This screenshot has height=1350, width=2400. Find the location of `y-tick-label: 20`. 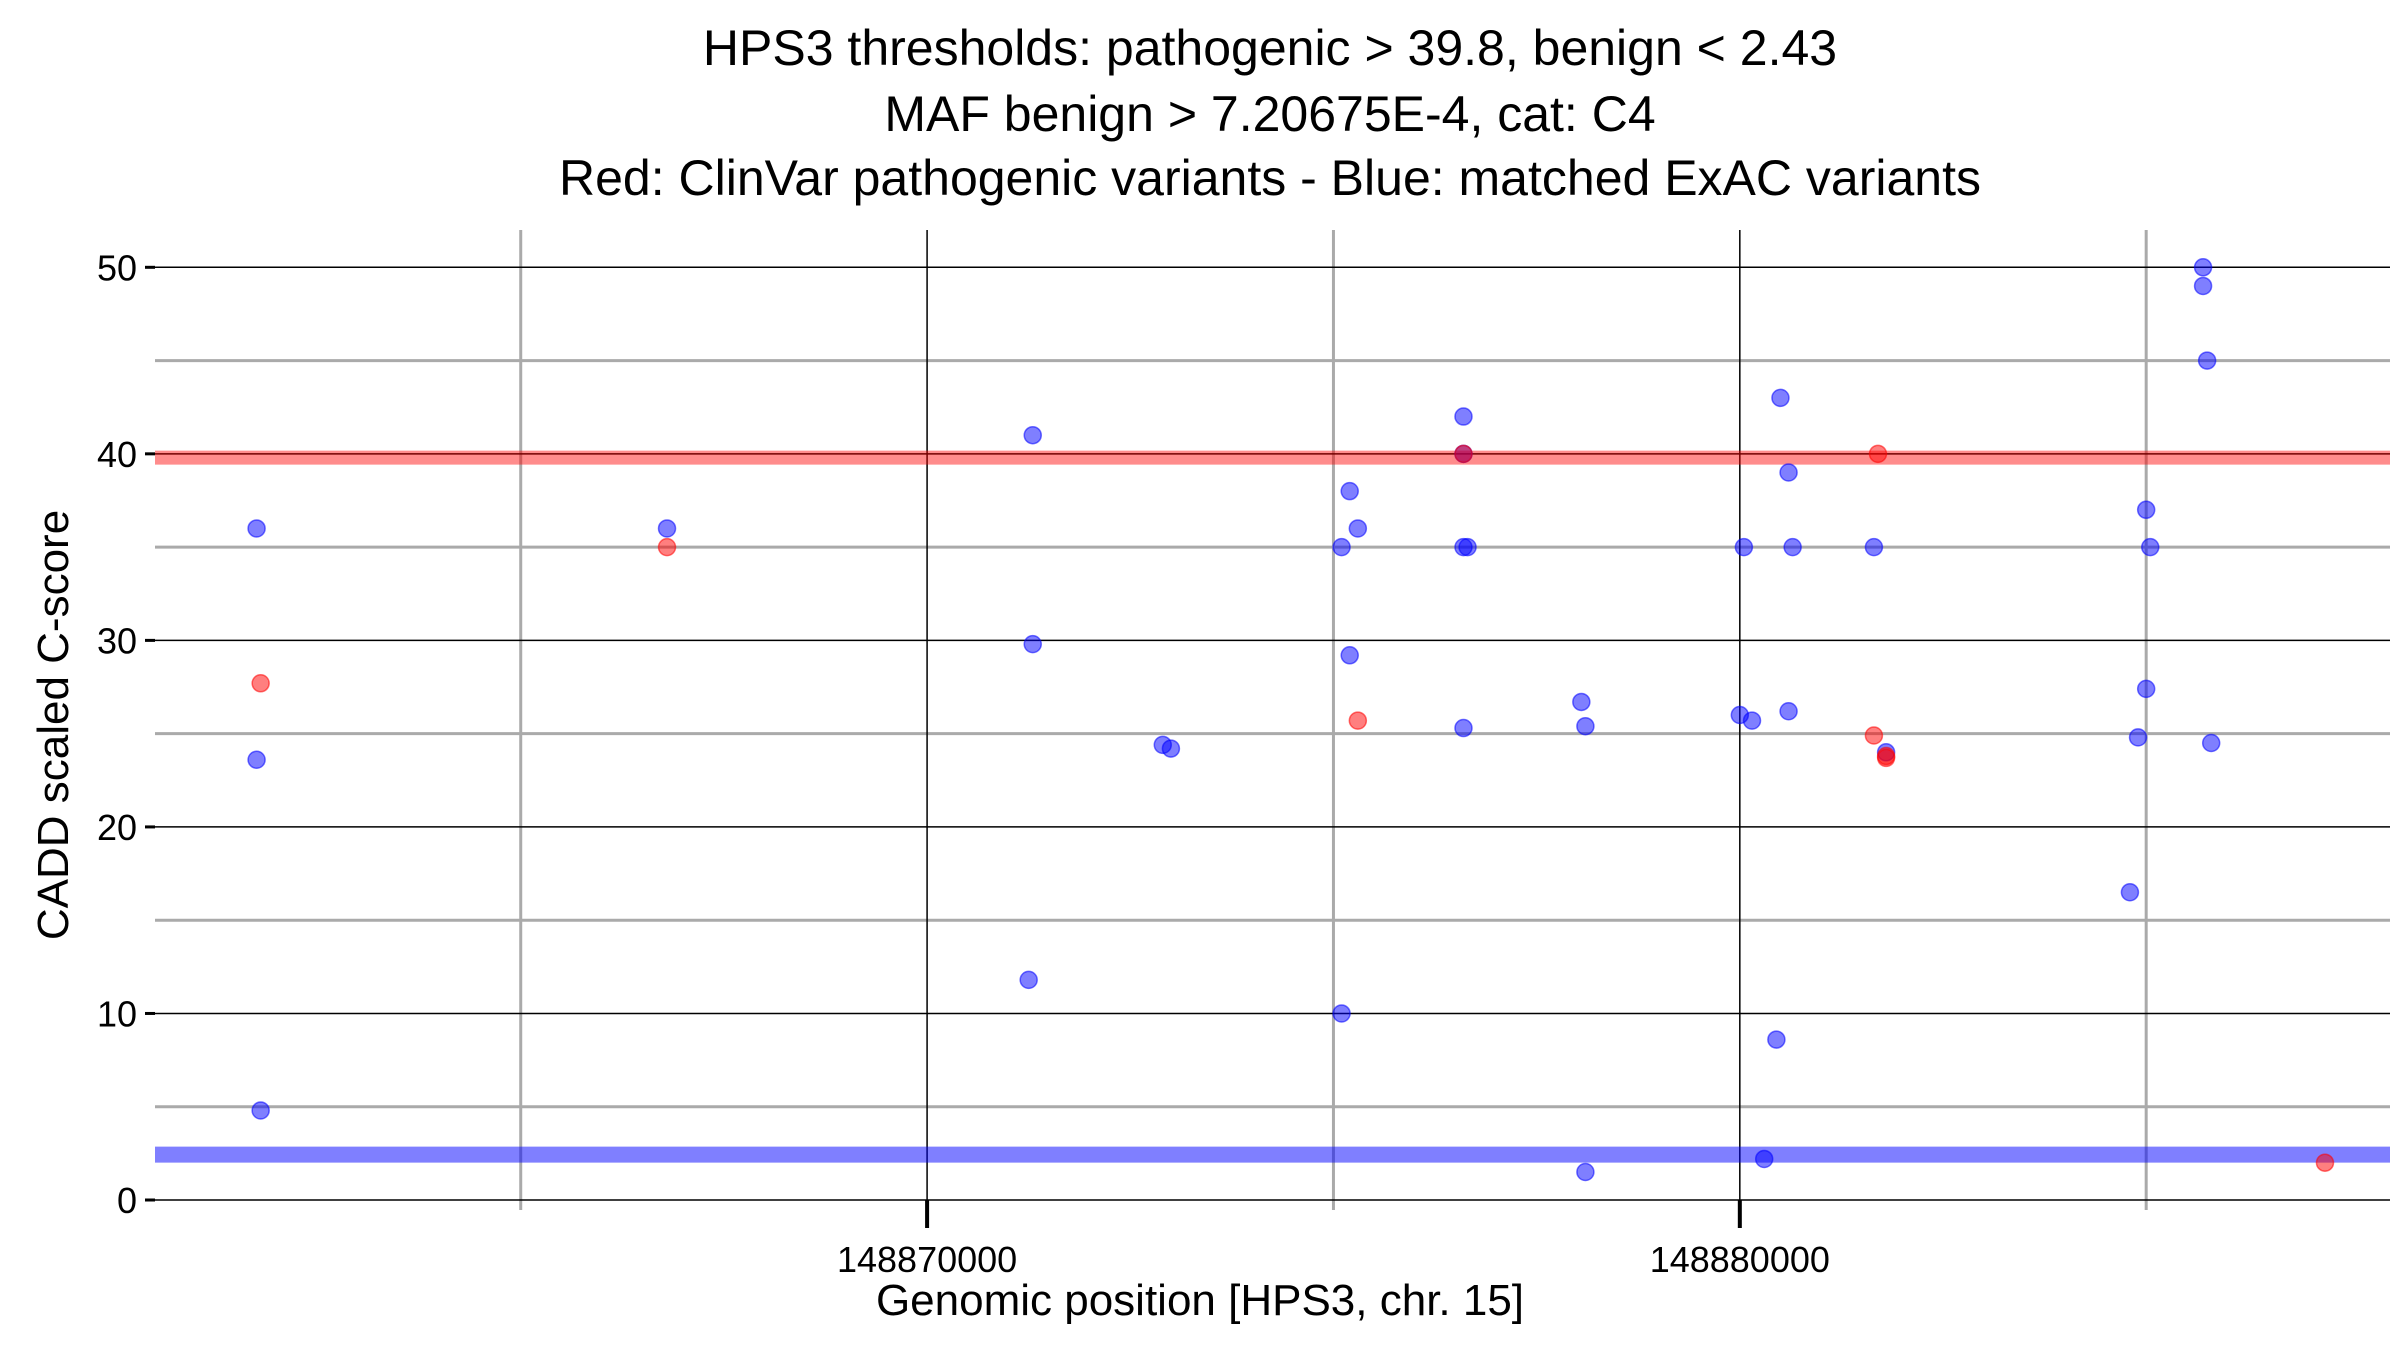

y-tick-label: 20 is located at coordinates (117, 827).